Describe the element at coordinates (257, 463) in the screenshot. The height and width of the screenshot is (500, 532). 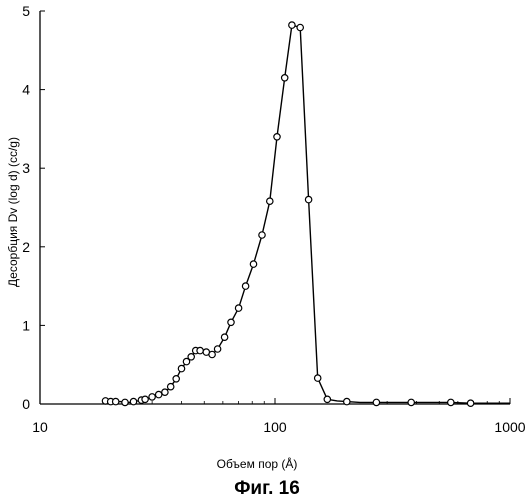
I see `x-axis-label: Объем пор (Å)` at that location.